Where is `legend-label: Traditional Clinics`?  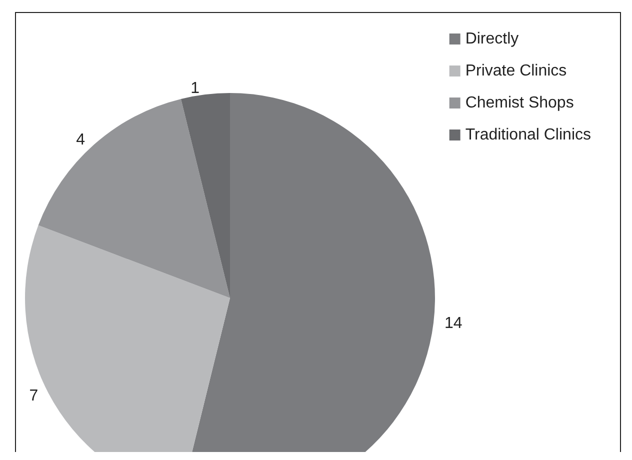
legend-label: Traditional Clinics is located at coordinates (528, 135).